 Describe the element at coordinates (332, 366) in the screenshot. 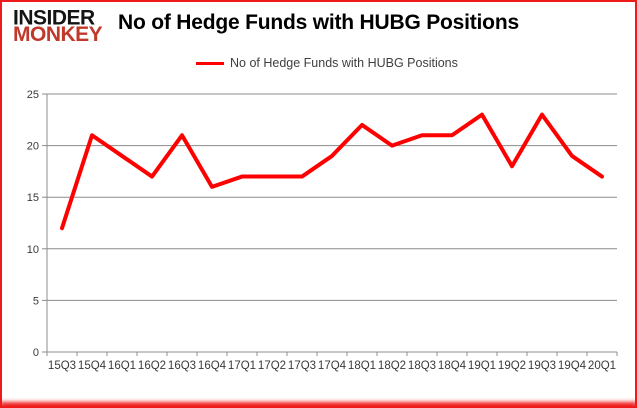

I see `x-tick-label: 17Q4` at that location.